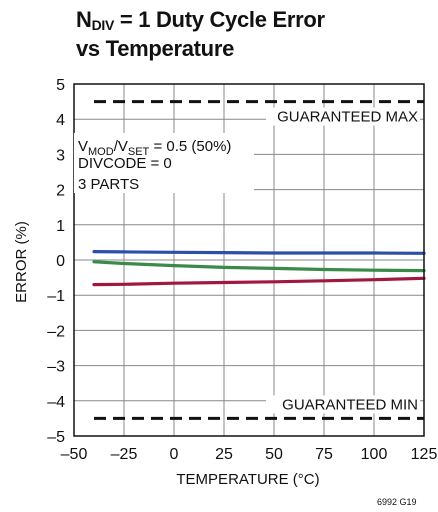  I want to click on x-tick-label: –25, so click(124, 454).